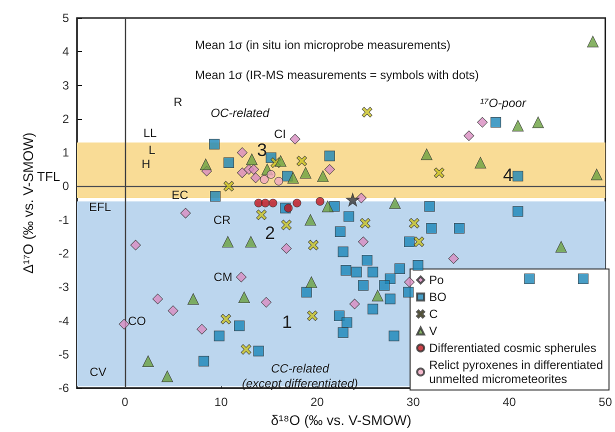 This screenshot has height=432, width=615. I want to click on x-tick-label: 30, so click(413, 402).